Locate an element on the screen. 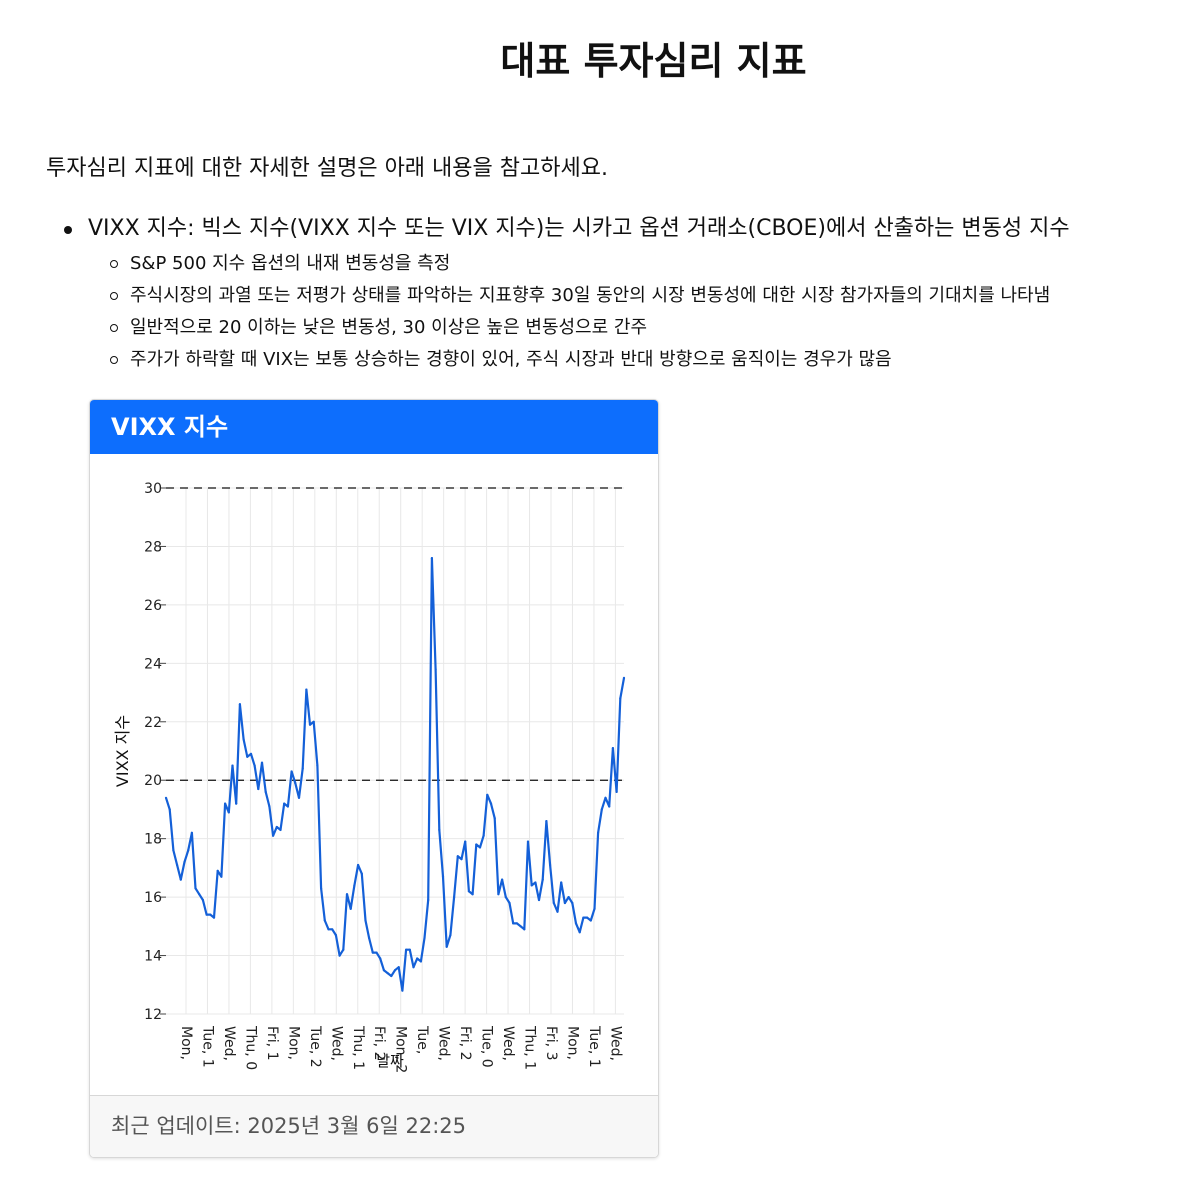 This screenshot has width=1200, height=1180. y-tick-label: 24 is located at coordinates (153, 664).